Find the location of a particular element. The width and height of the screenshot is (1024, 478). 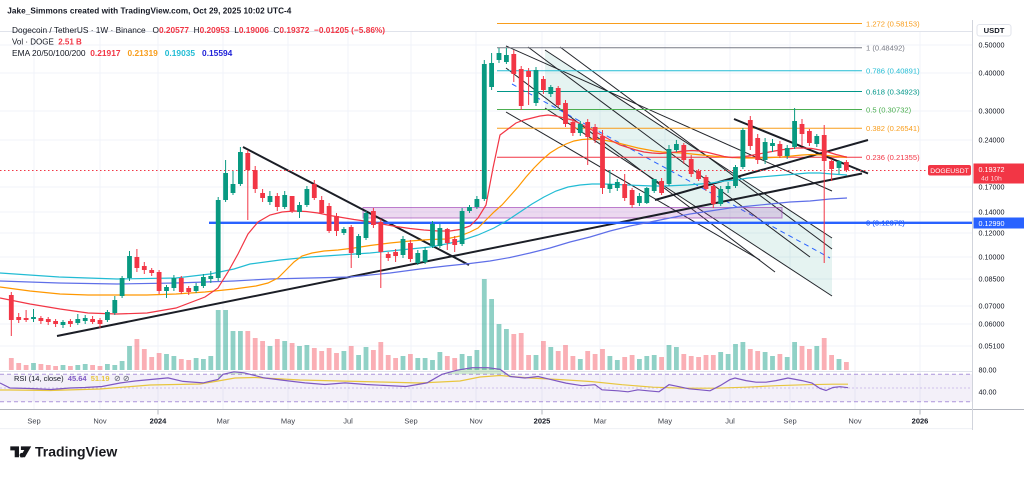

svg-text: DOGEUSDT is located at coordinates (949, 171).